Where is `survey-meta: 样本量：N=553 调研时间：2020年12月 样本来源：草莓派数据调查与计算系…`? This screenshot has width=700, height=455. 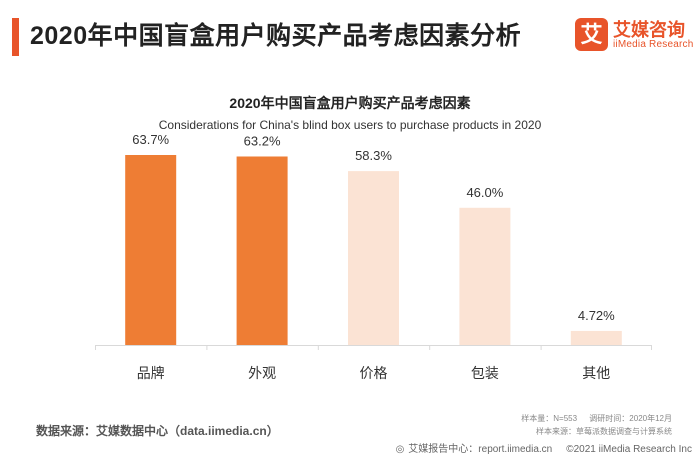 survey-meta: 样本量：N=553 调研时间：2020年12月 样本来源：草莓派数据调查与计算系… is located at coordinates (591, 425).